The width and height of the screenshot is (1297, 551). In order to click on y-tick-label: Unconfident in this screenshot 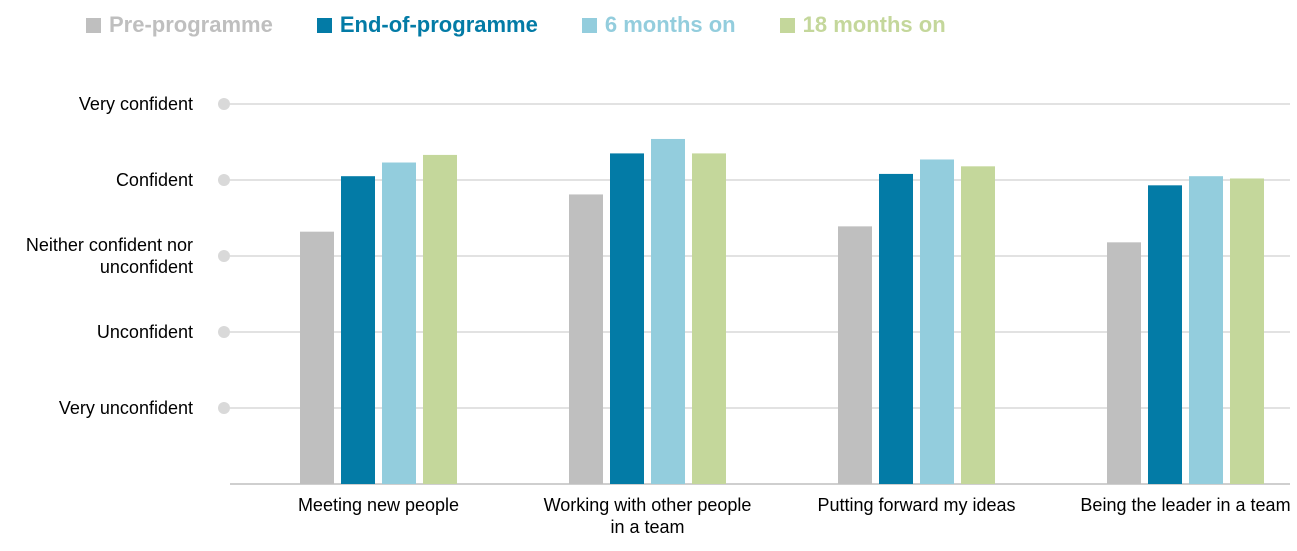, I will do `click(144, 332)`.